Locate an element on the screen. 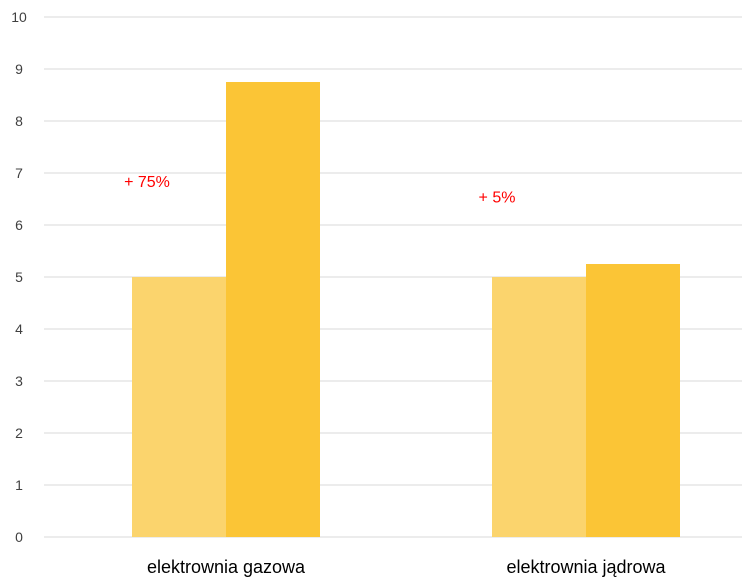 The height and width of the screenshot is (587, 755). y-tick-label: 5 is located at coordinates (19, 277).